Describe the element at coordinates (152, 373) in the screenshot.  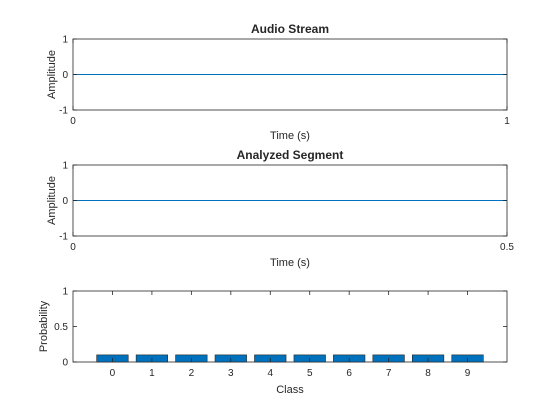
I see `x-tick-label-class-1: 1` at that location.